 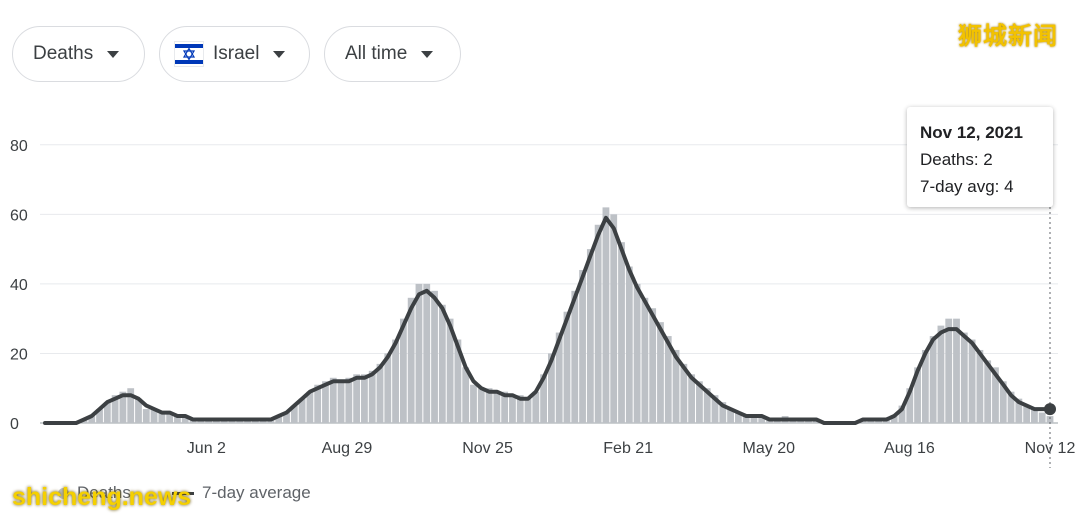 I want to click on data-tooltip: Nov 12, 2021 Deaths: 2 7-day avg: 4, so click(x=980, y=157).